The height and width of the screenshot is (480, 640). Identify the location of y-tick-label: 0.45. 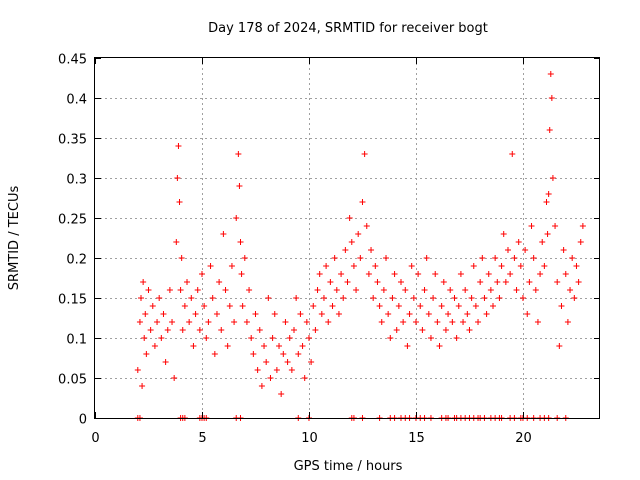
(72, 60).